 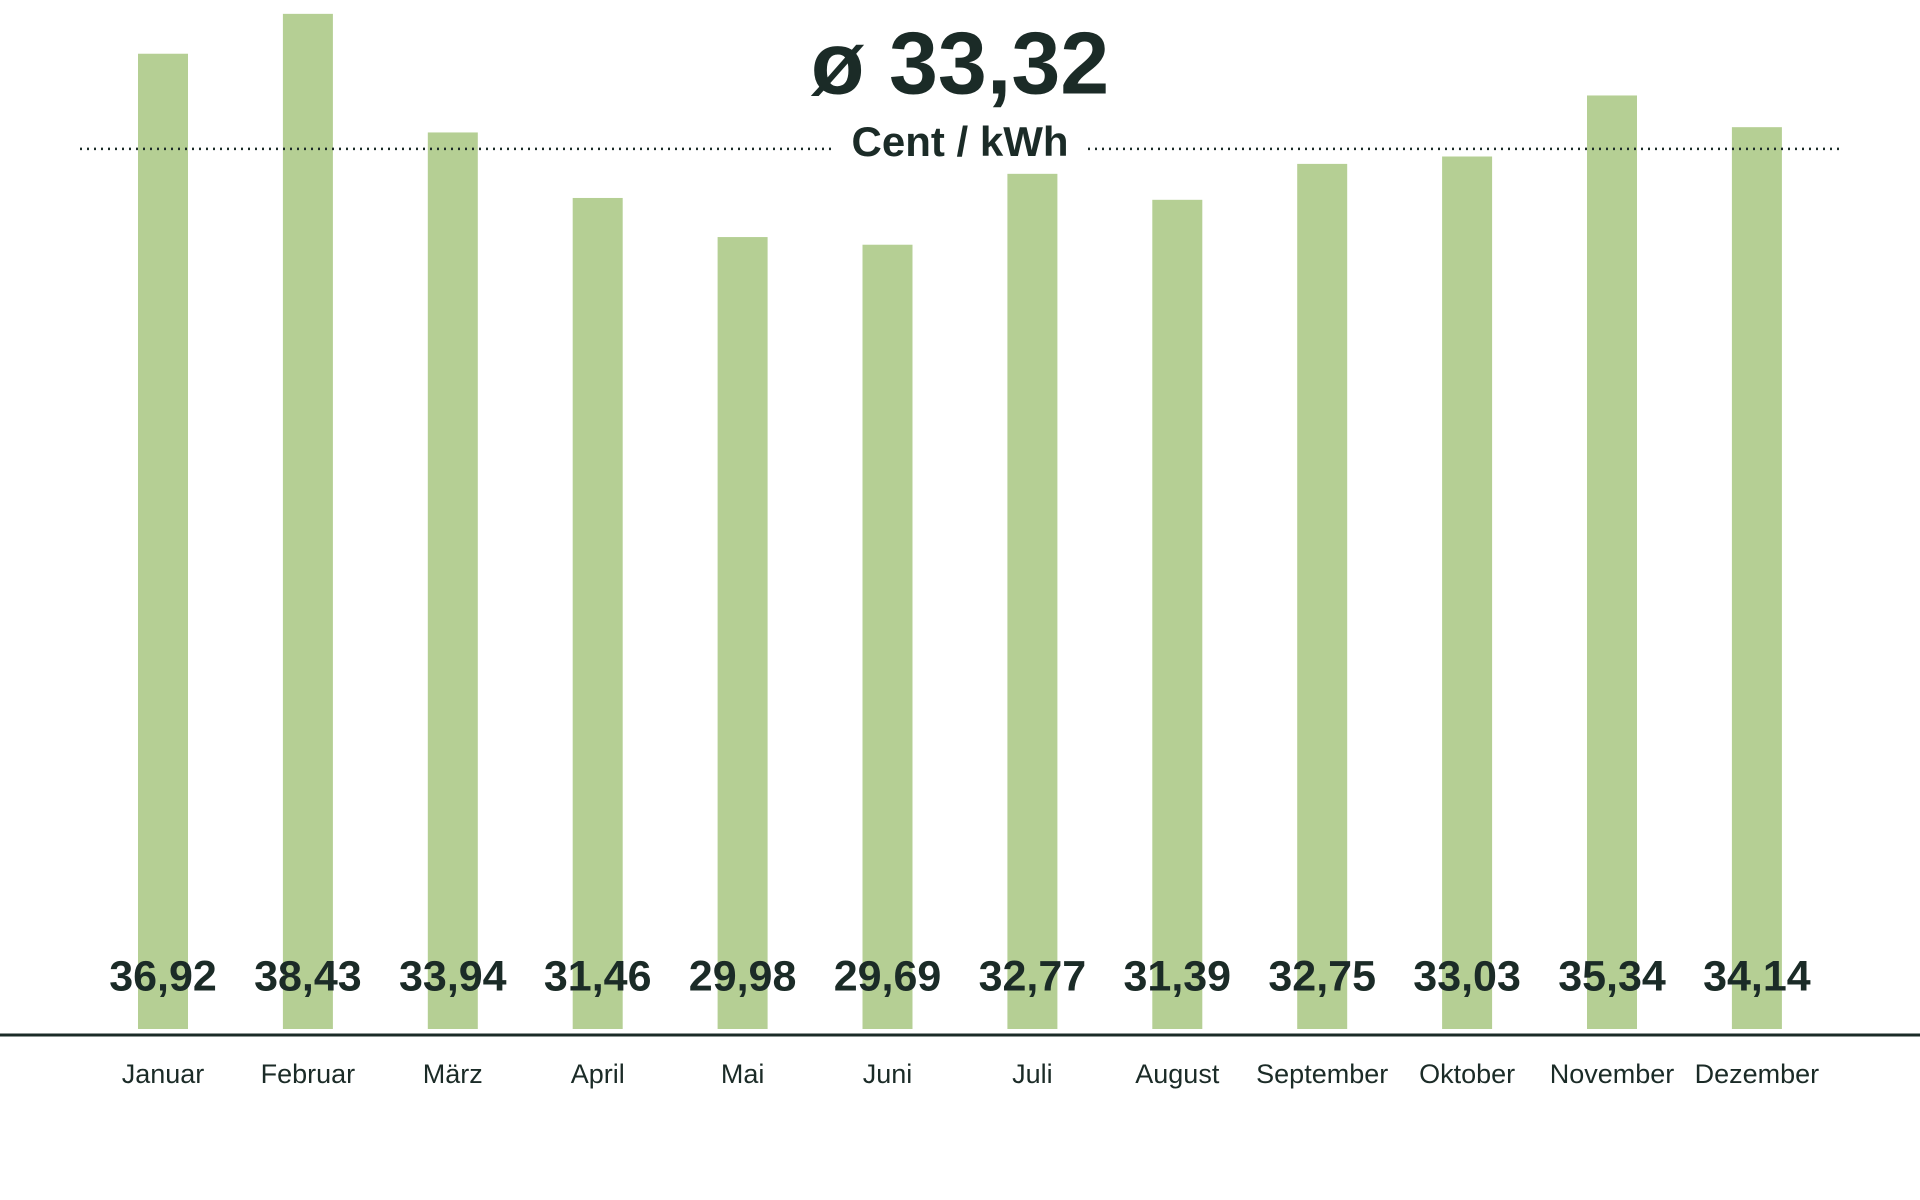 What do you see at coordinates (1032, 1074) in the screenshot?
I see `x-tick-label: Juli` at bounding box center [1032, 1074].